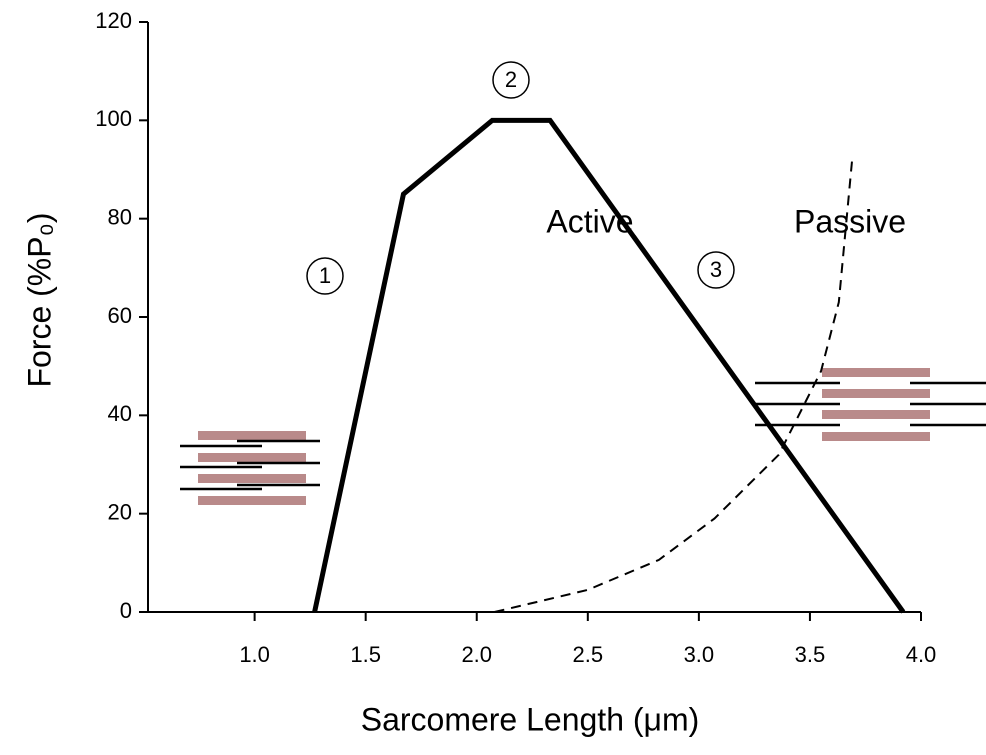 The height and width of the screenshot is (755, 986). I want to click on annotation: 2, so click(511, 79).